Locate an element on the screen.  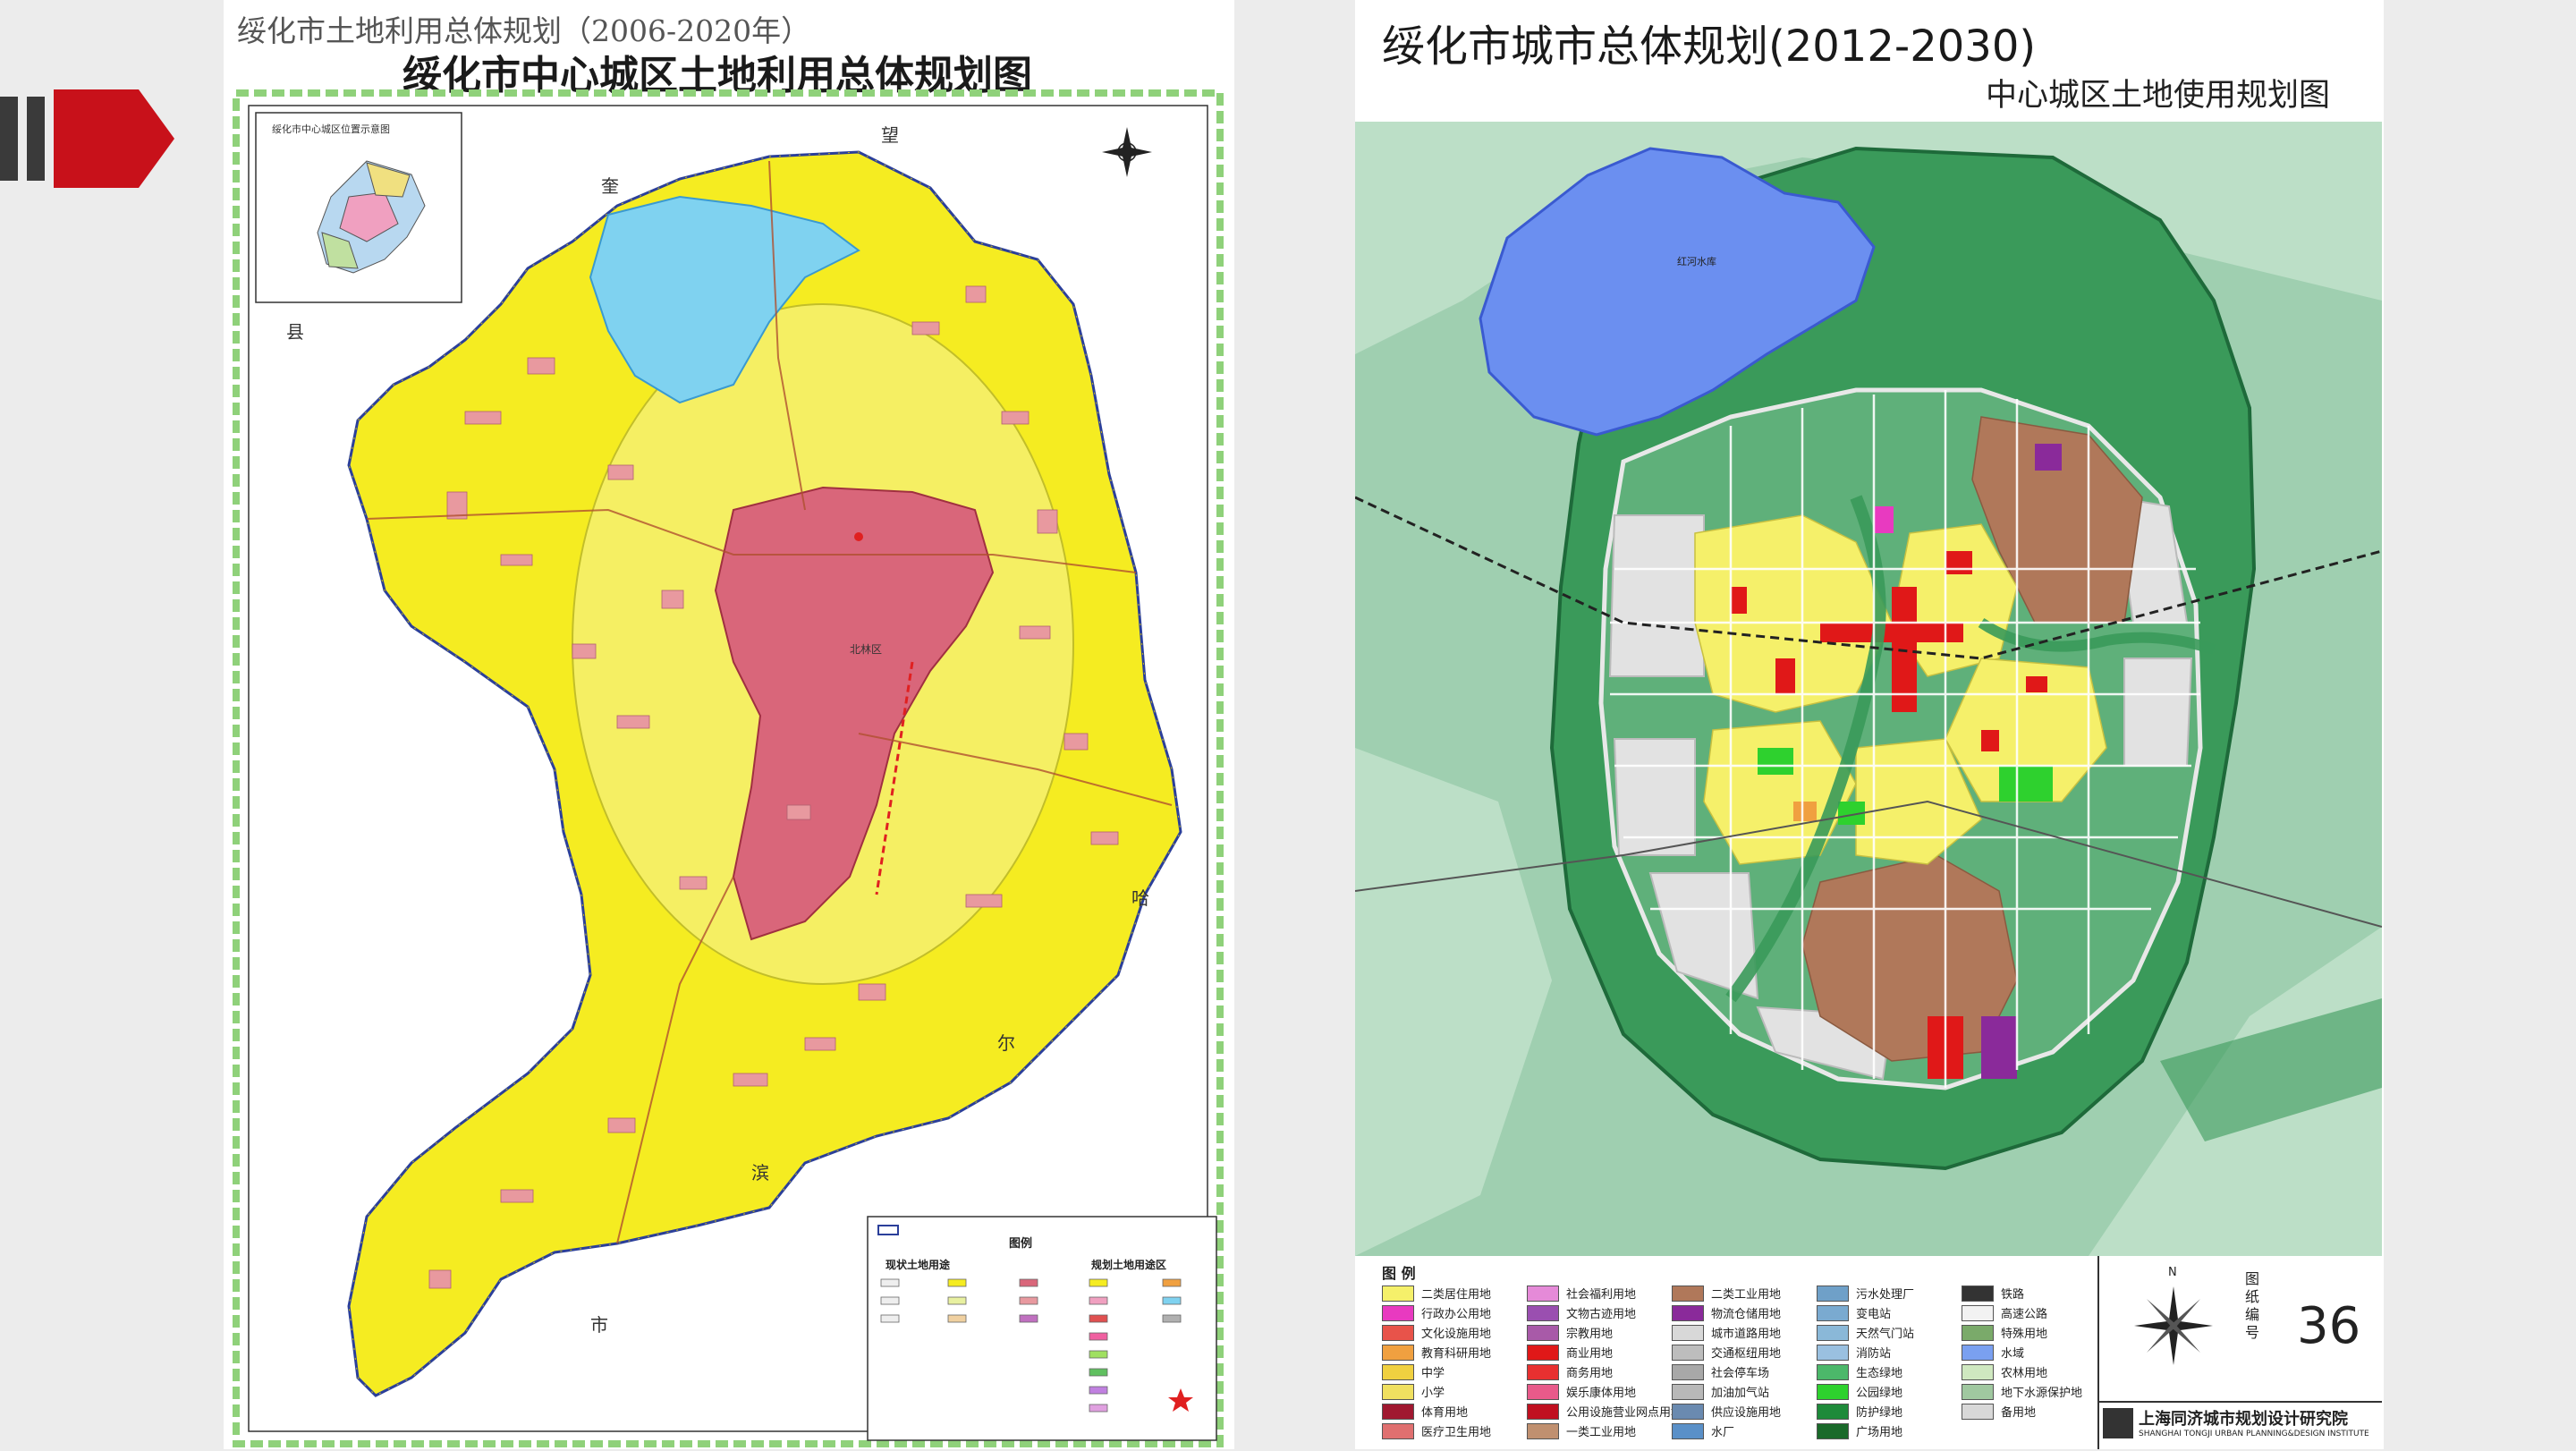
institute-cn: 上海同济城市规划设计研究院 is located at coordinates (2243, 1419).